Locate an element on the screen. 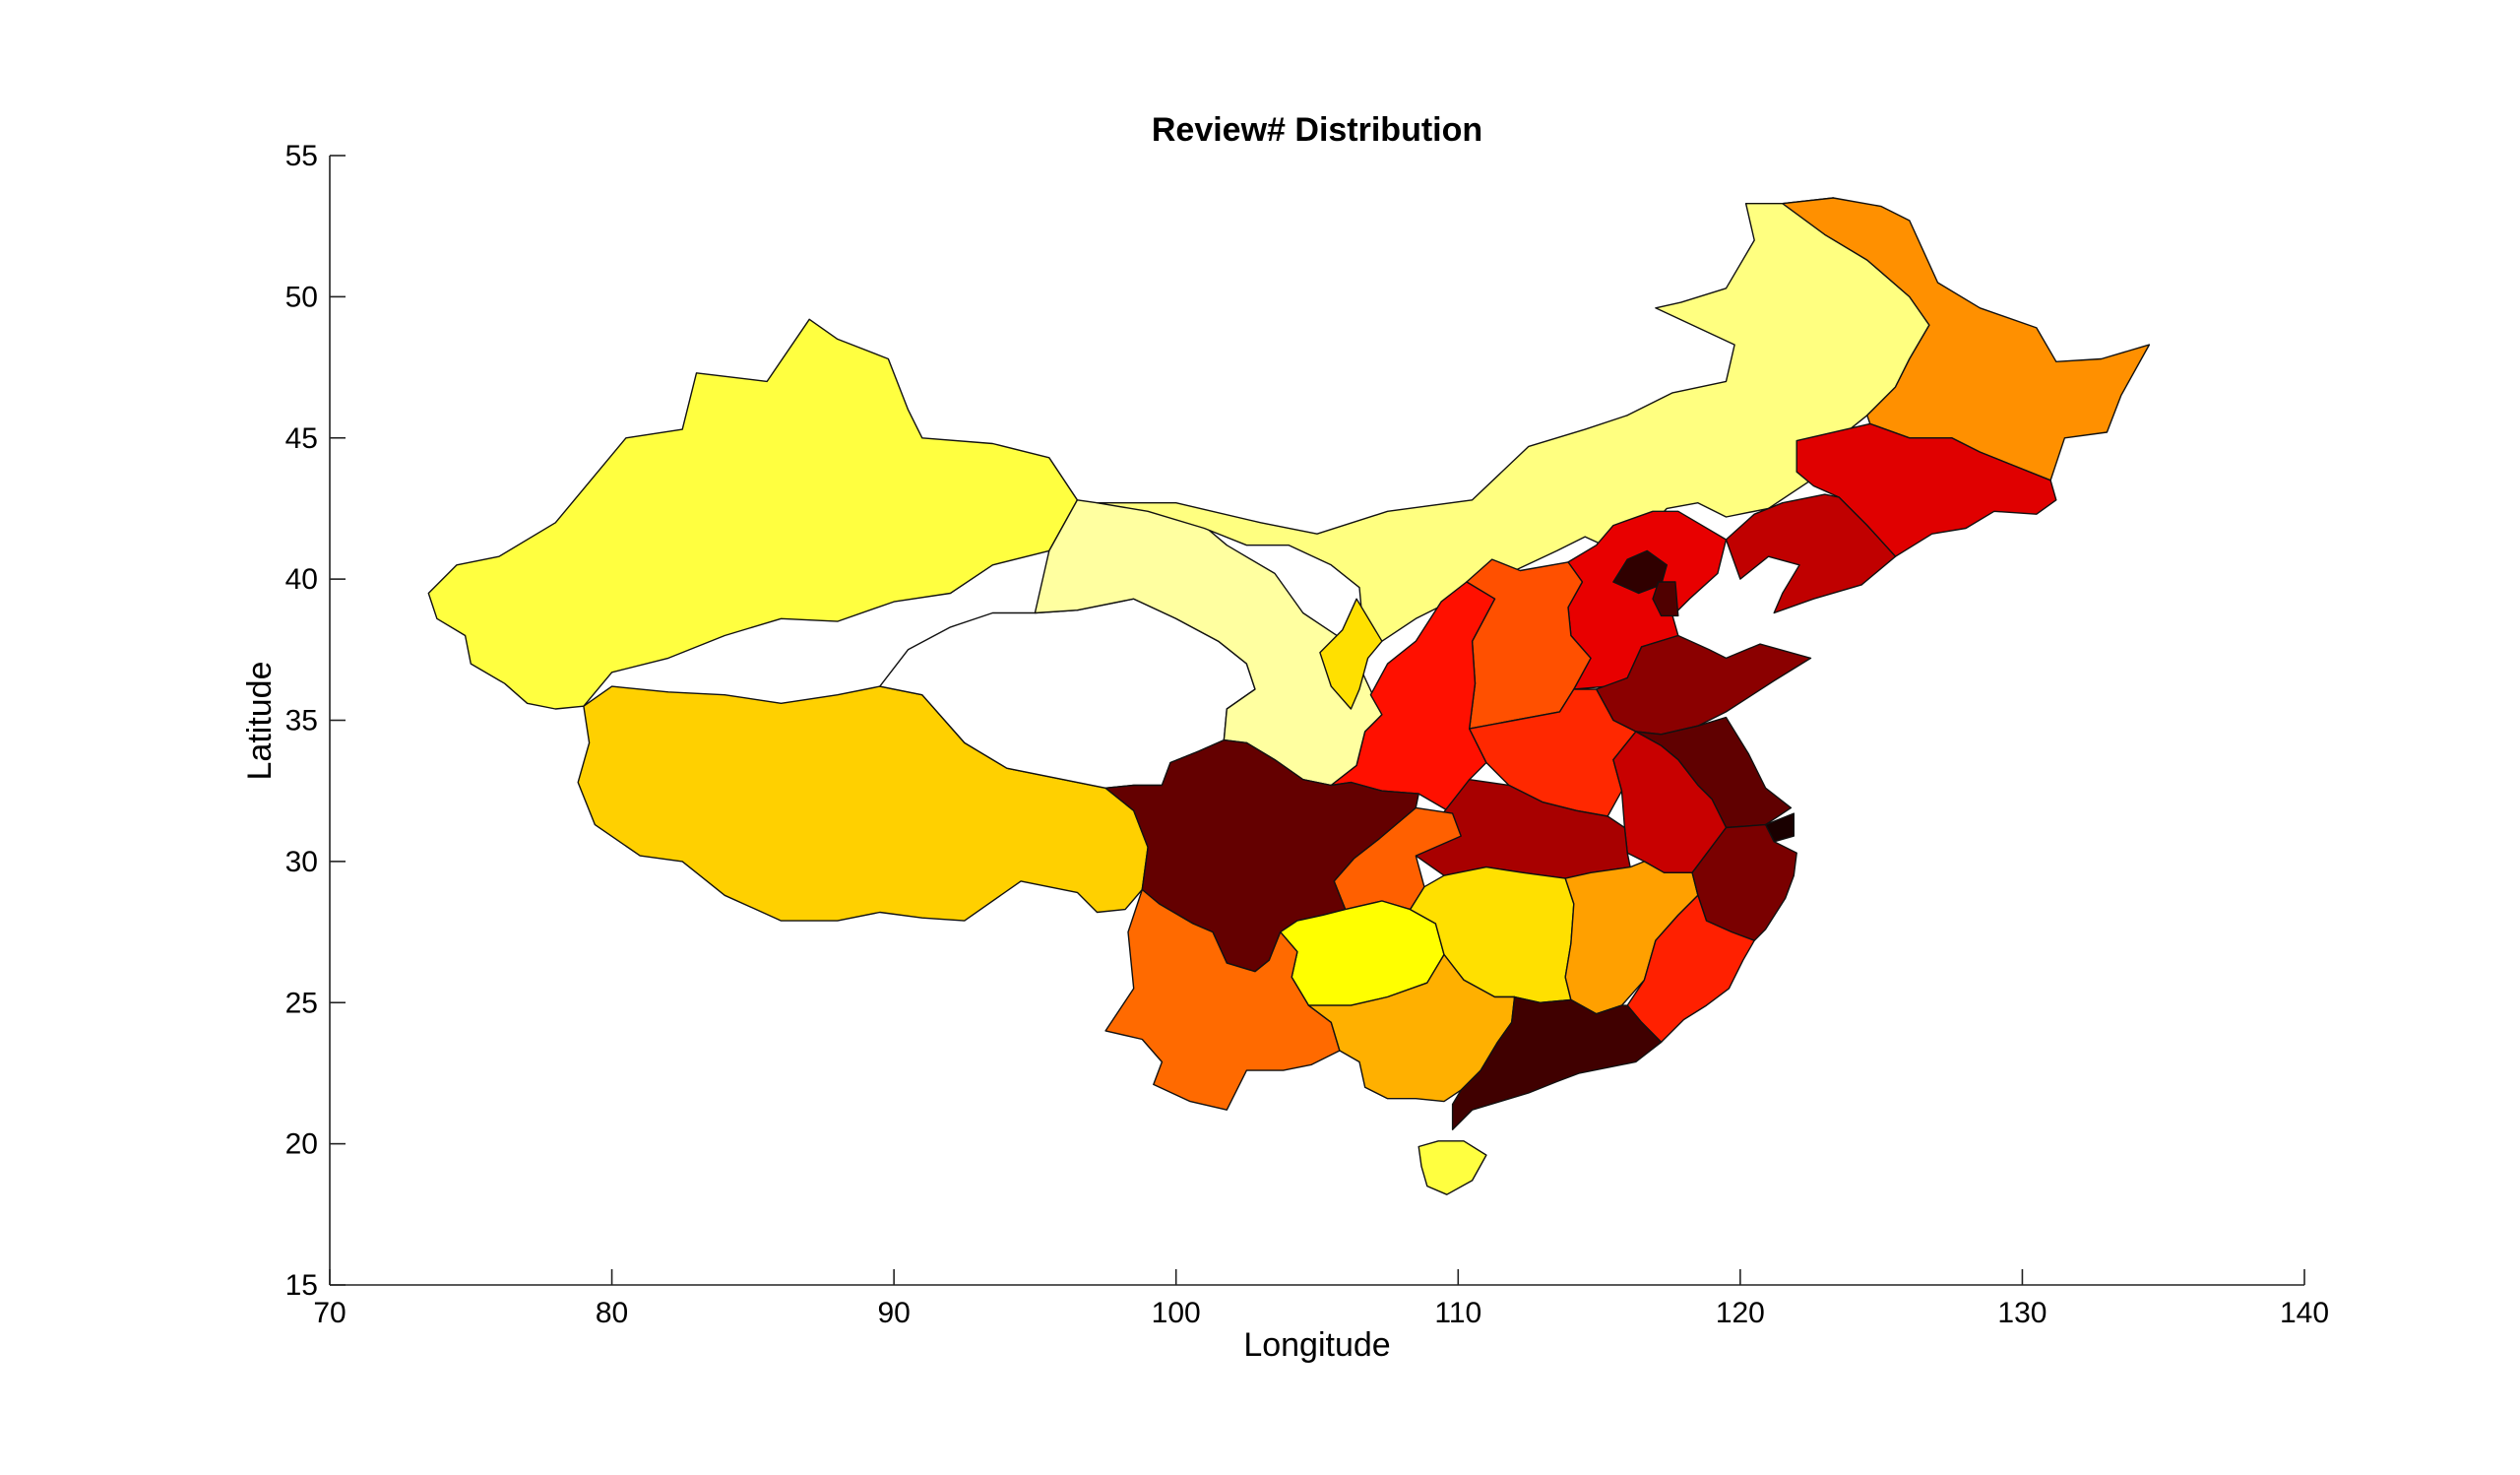 This screenshot has width=2520, height=1475. x-tick-label: 120 is located at coordinates (1740, 1313).